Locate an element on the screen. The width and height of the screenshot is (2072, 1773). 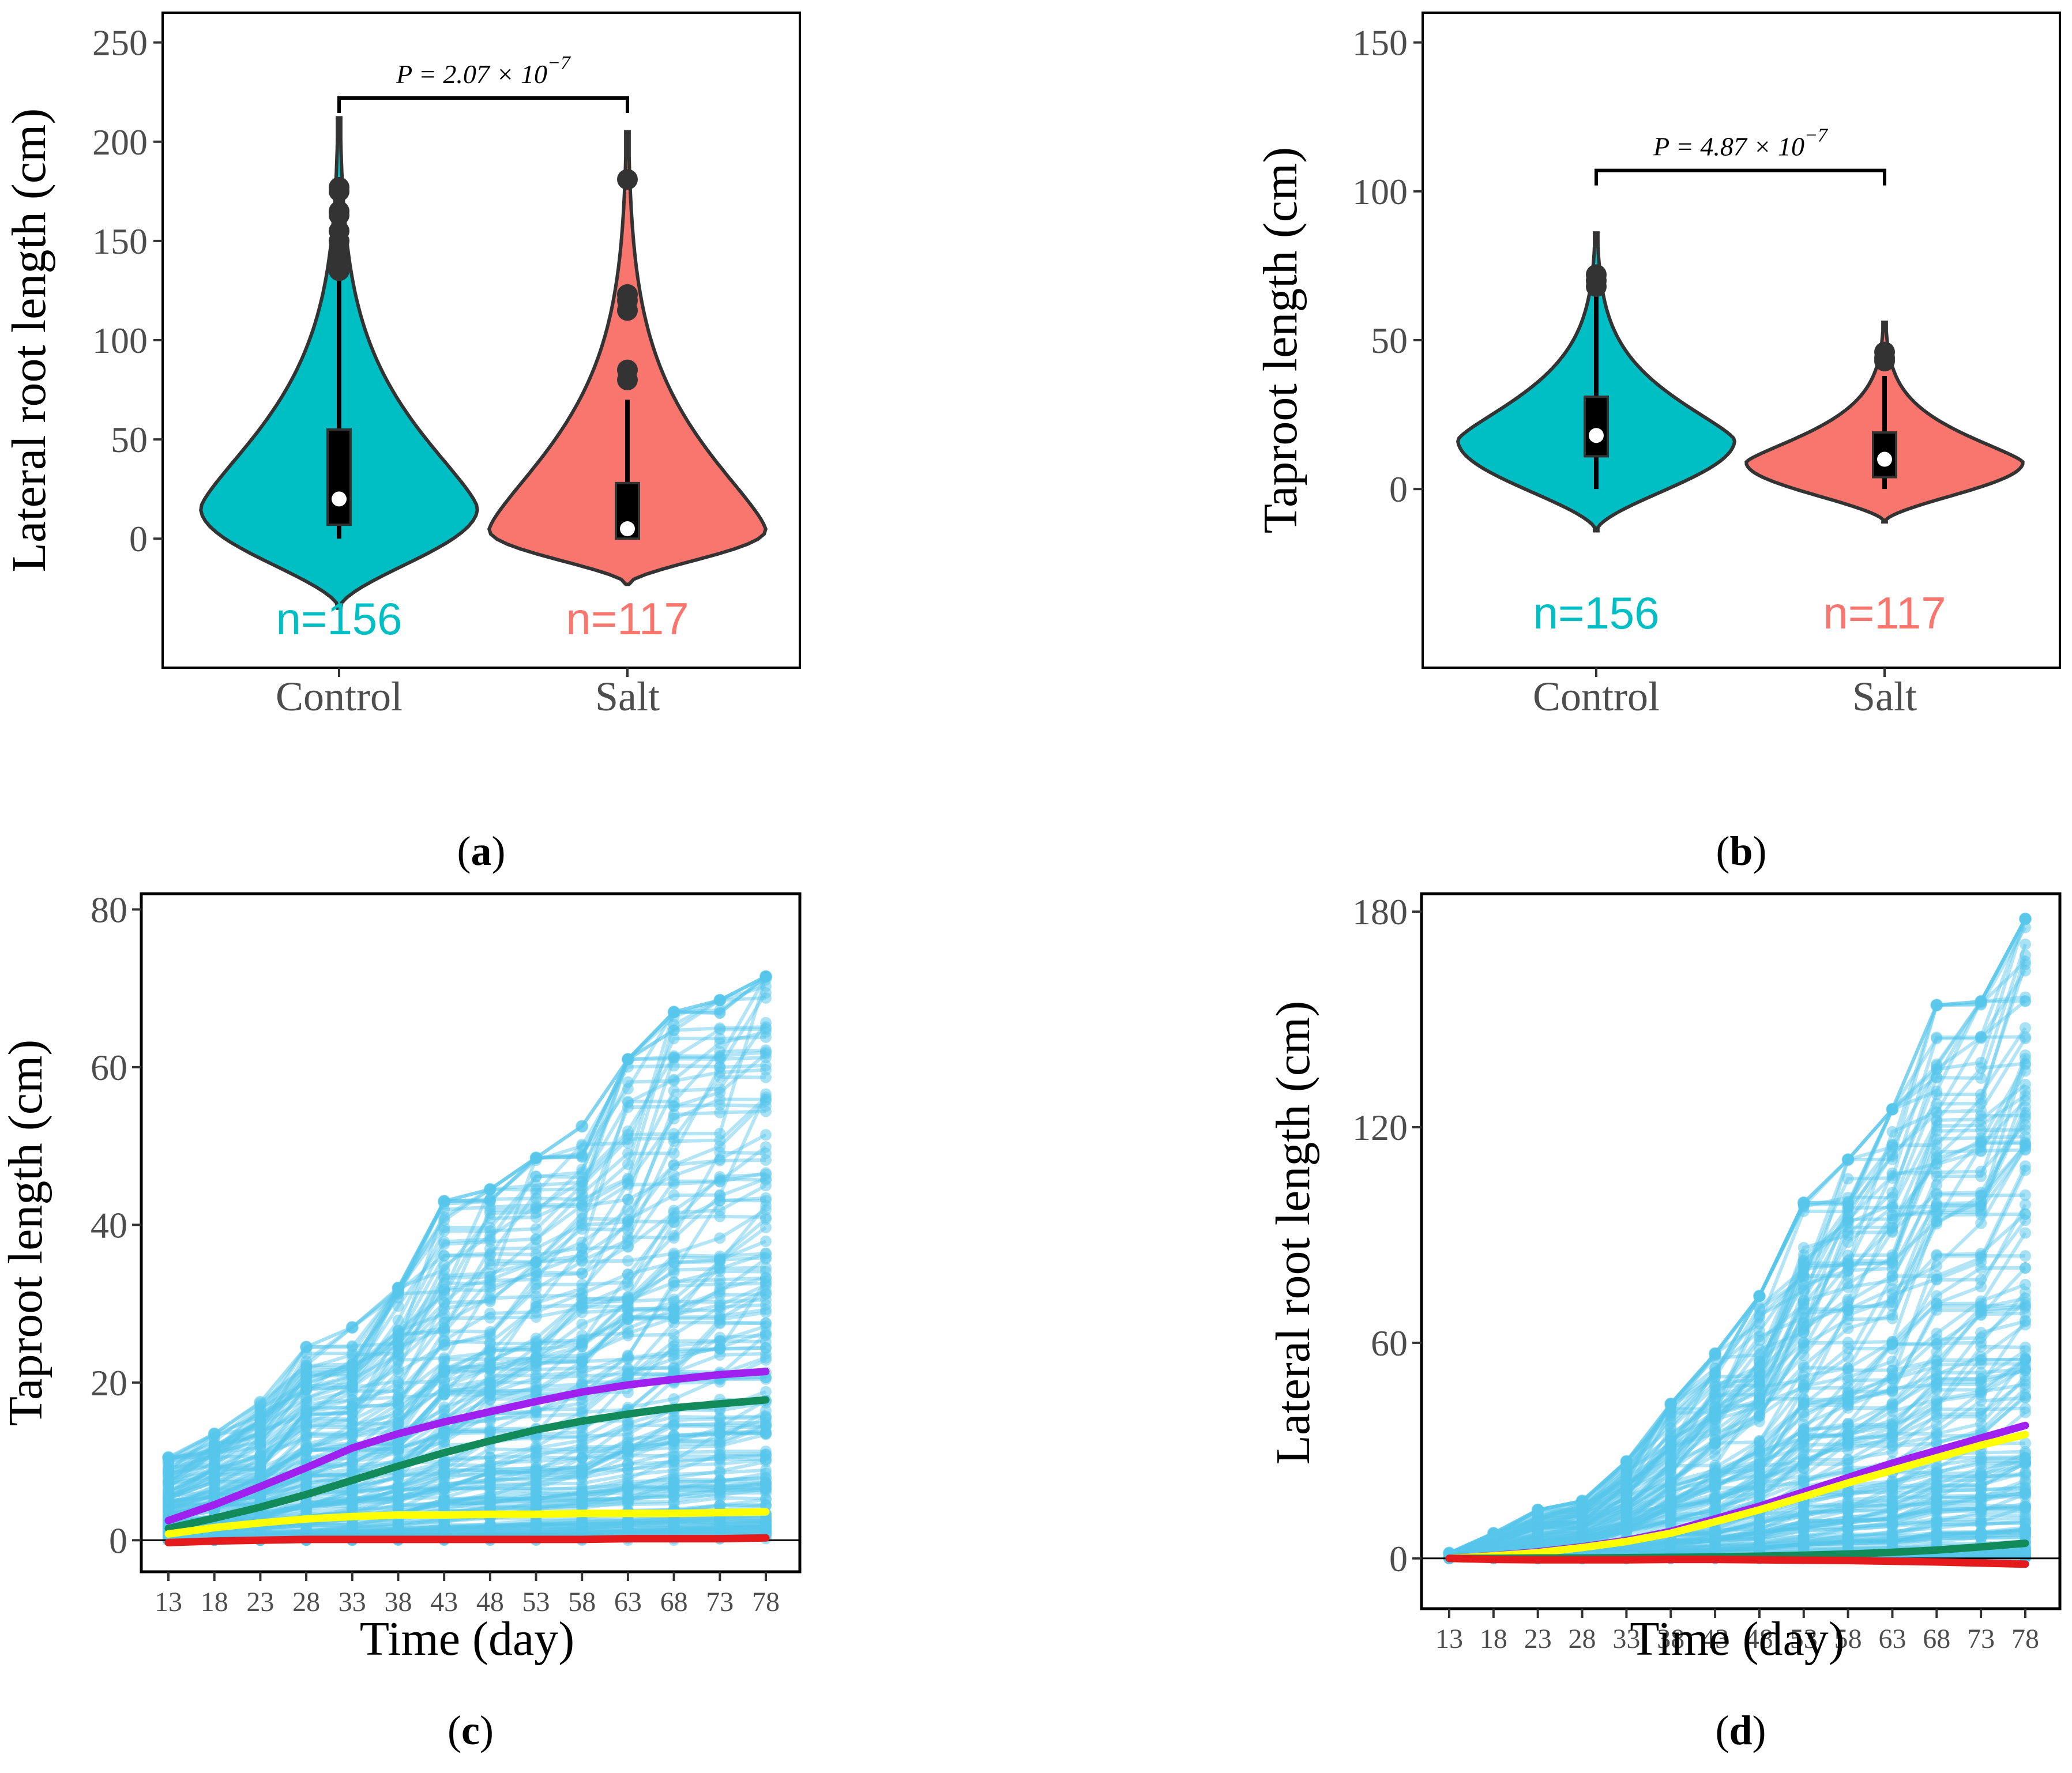
box-iqr is located at coordinates (339, 477).